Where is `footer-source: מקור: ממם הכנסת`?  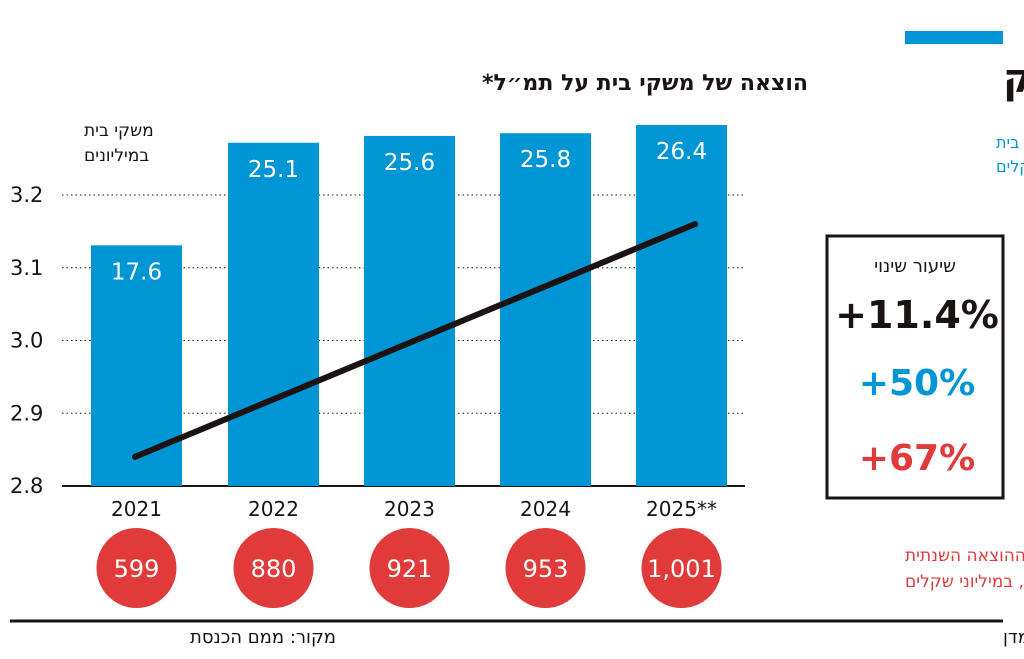 footer-source: מקור: ממם הכנסת is located at coordinates (263, 637).